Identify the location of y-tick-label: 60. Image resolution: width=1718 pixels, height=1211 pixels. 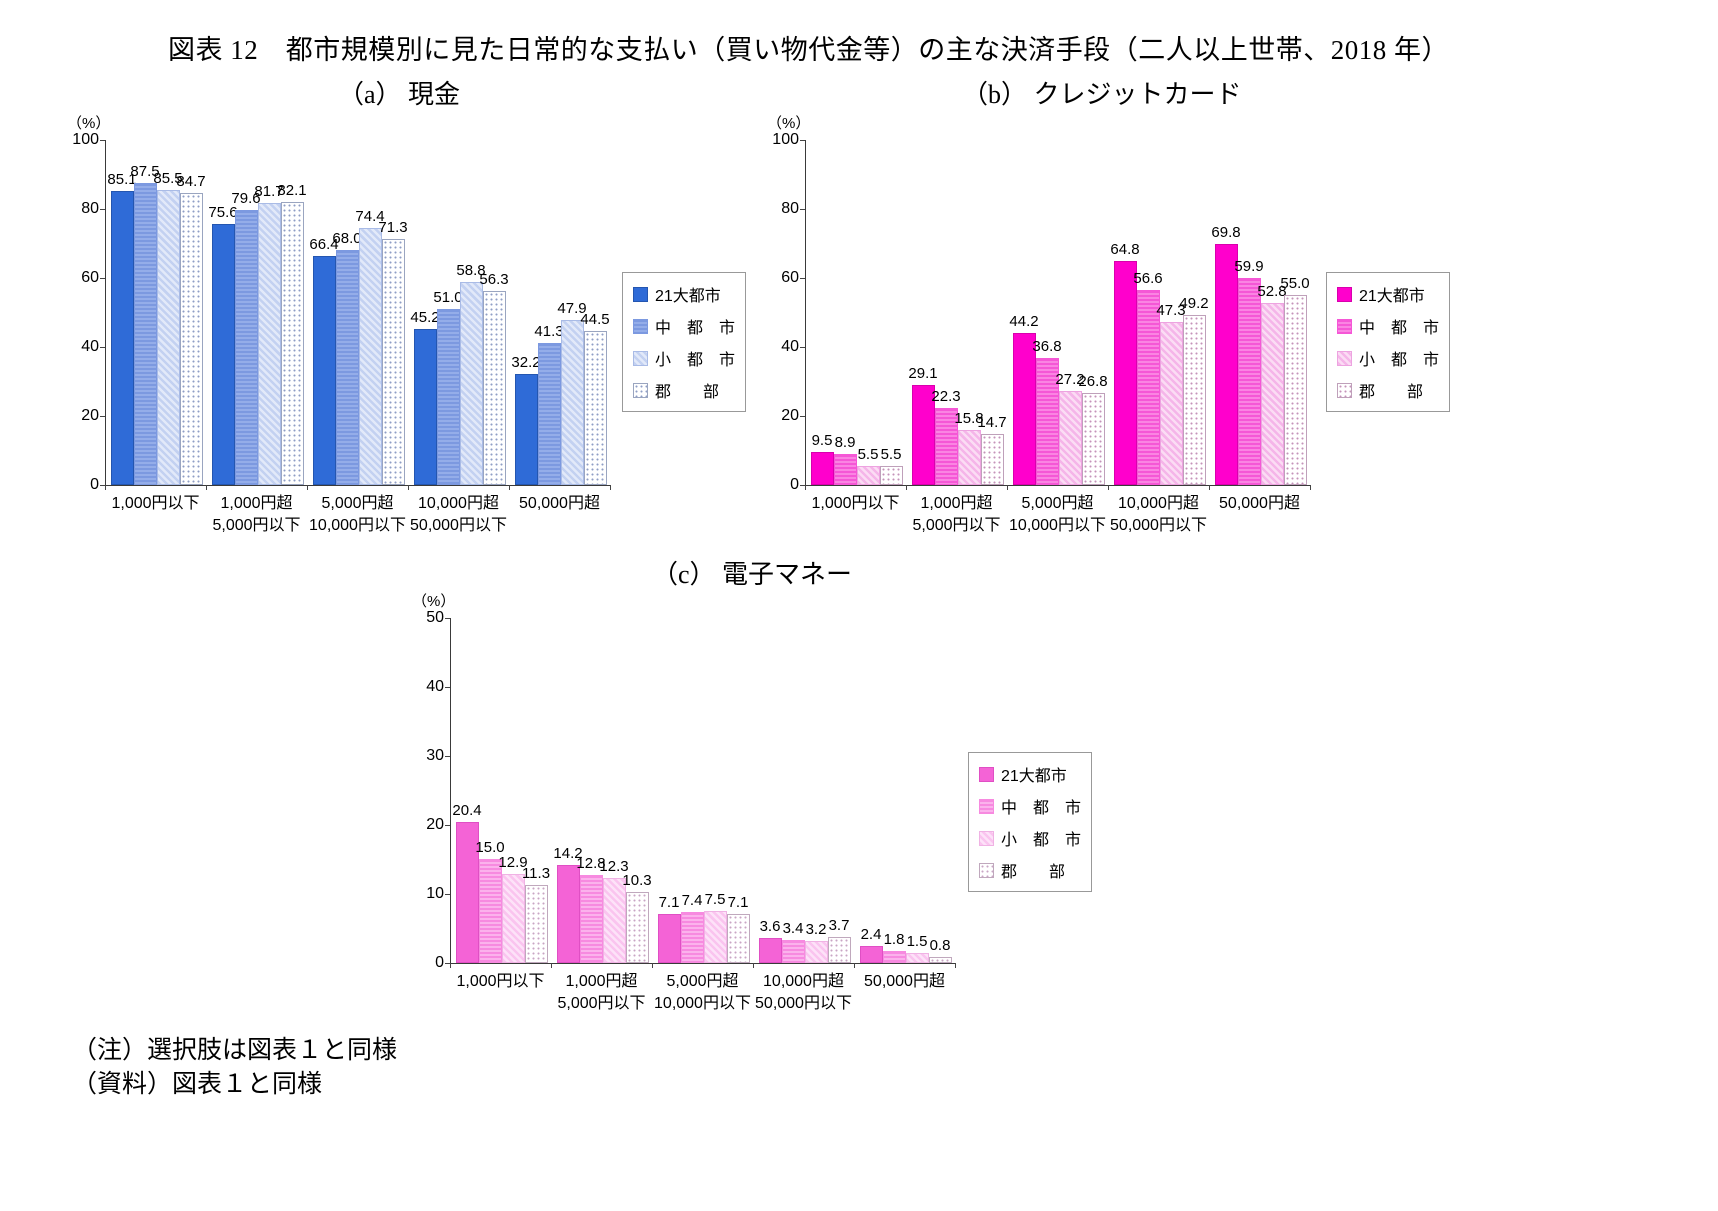
(90, 277).